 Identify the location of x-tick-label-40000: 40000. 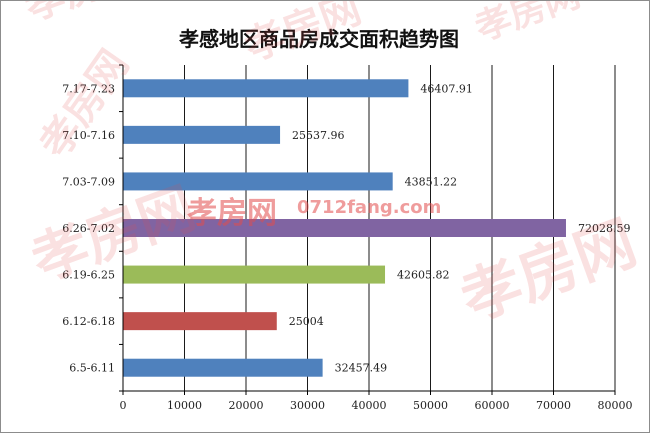
(369, 405).